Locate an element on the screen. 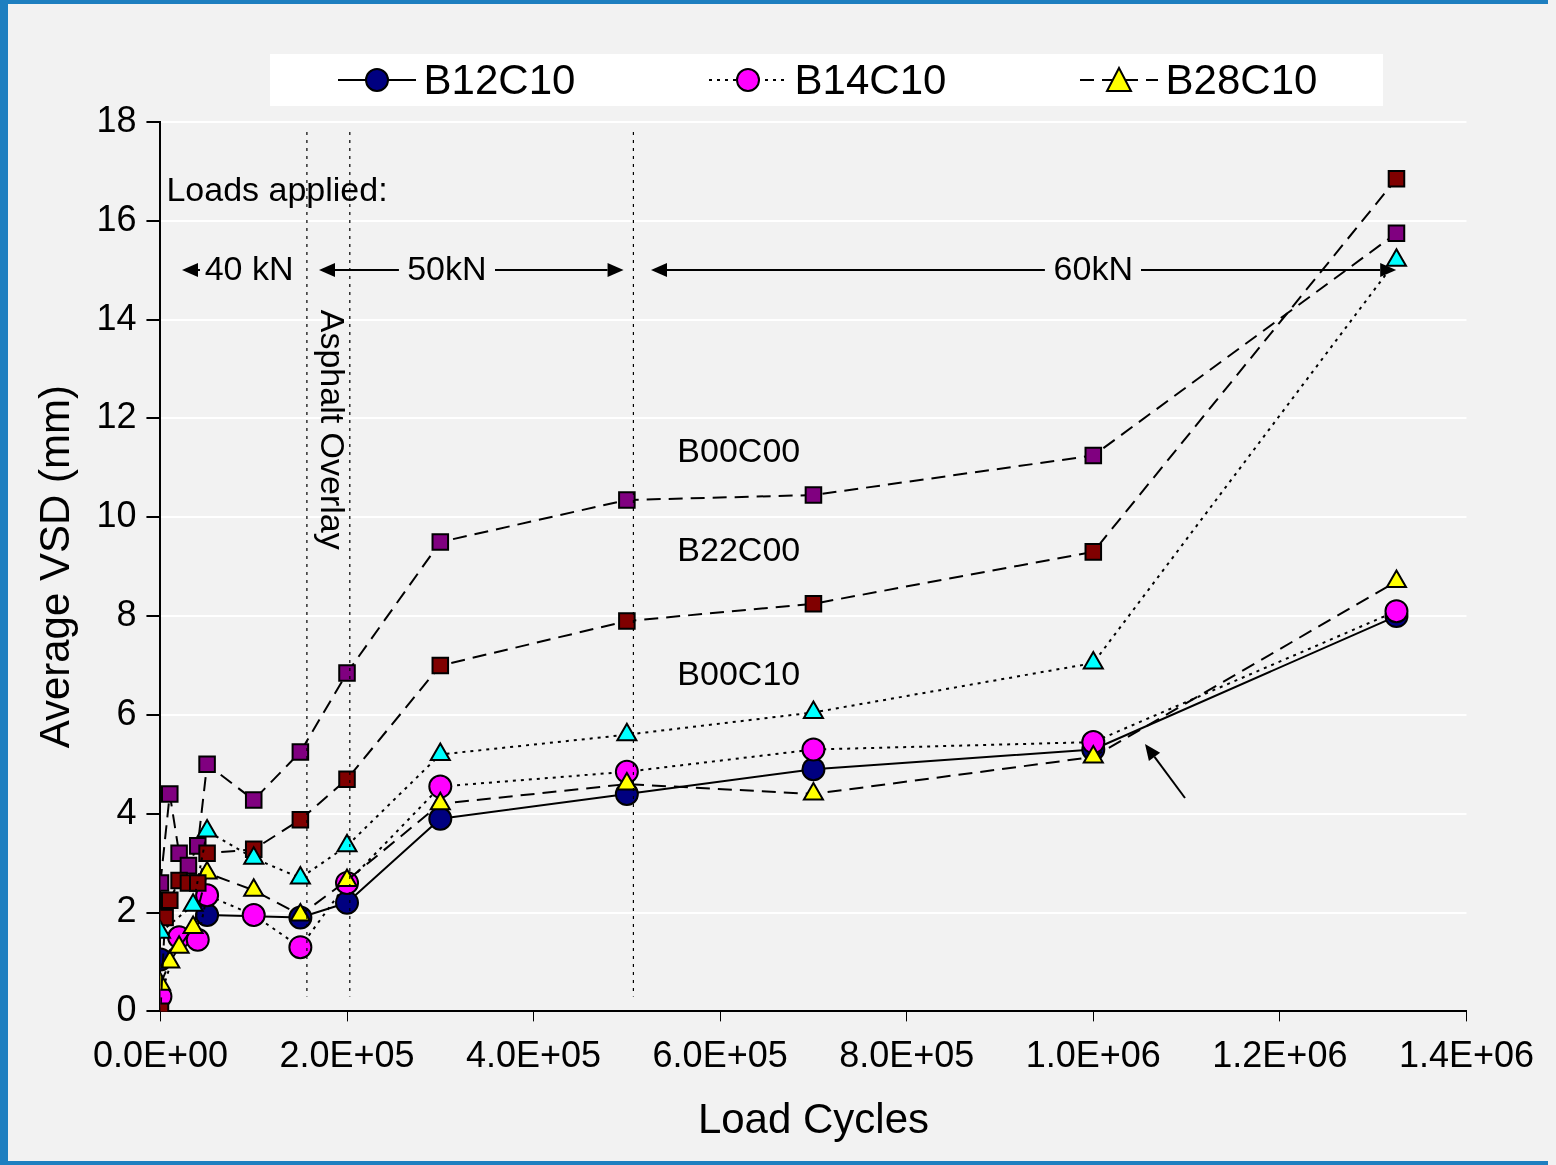  x-tick-label: 4.0E+05 is located at coordinates (534, 1054).